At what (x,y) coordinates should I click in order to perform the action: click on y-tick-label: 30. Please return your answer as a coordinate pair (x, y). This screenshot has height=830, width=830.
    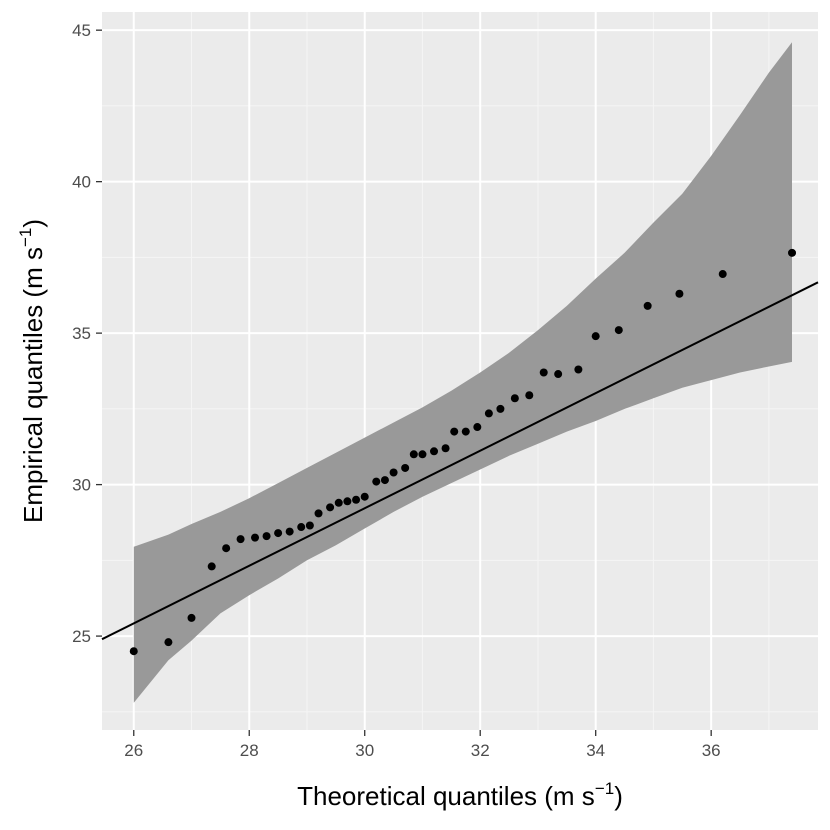
    Looking at the image, I should click on (81, 485).